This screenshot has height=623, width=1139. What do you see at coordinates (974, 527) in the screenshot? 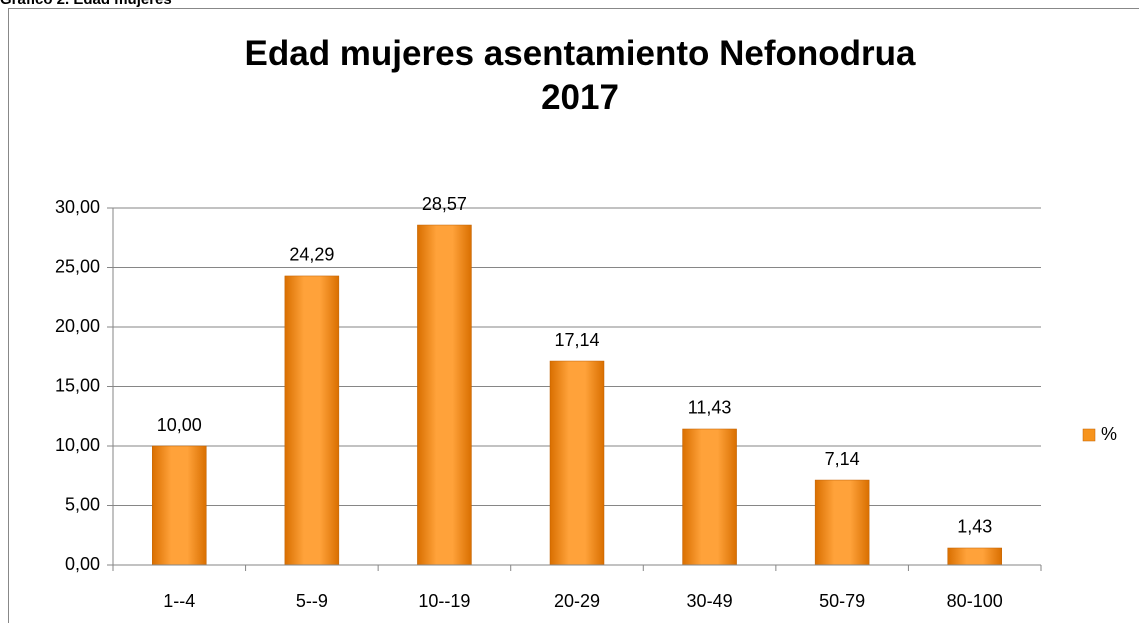
I see `value-label: 1,43` at bounding box center [974, 527].